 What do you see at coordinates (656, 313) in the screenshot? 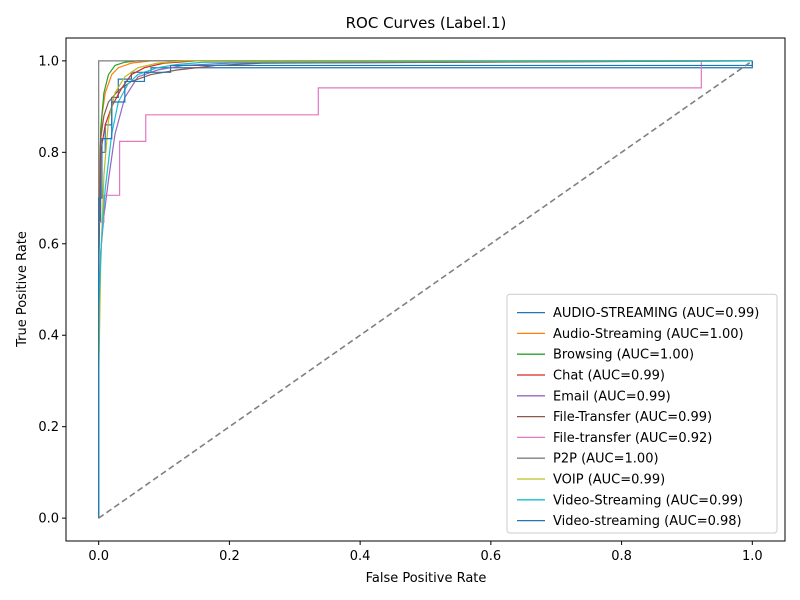
I see `legend-entry-label: AUDIO-STREAMING (AUC=0.99)` at bounding box center [656, 313].